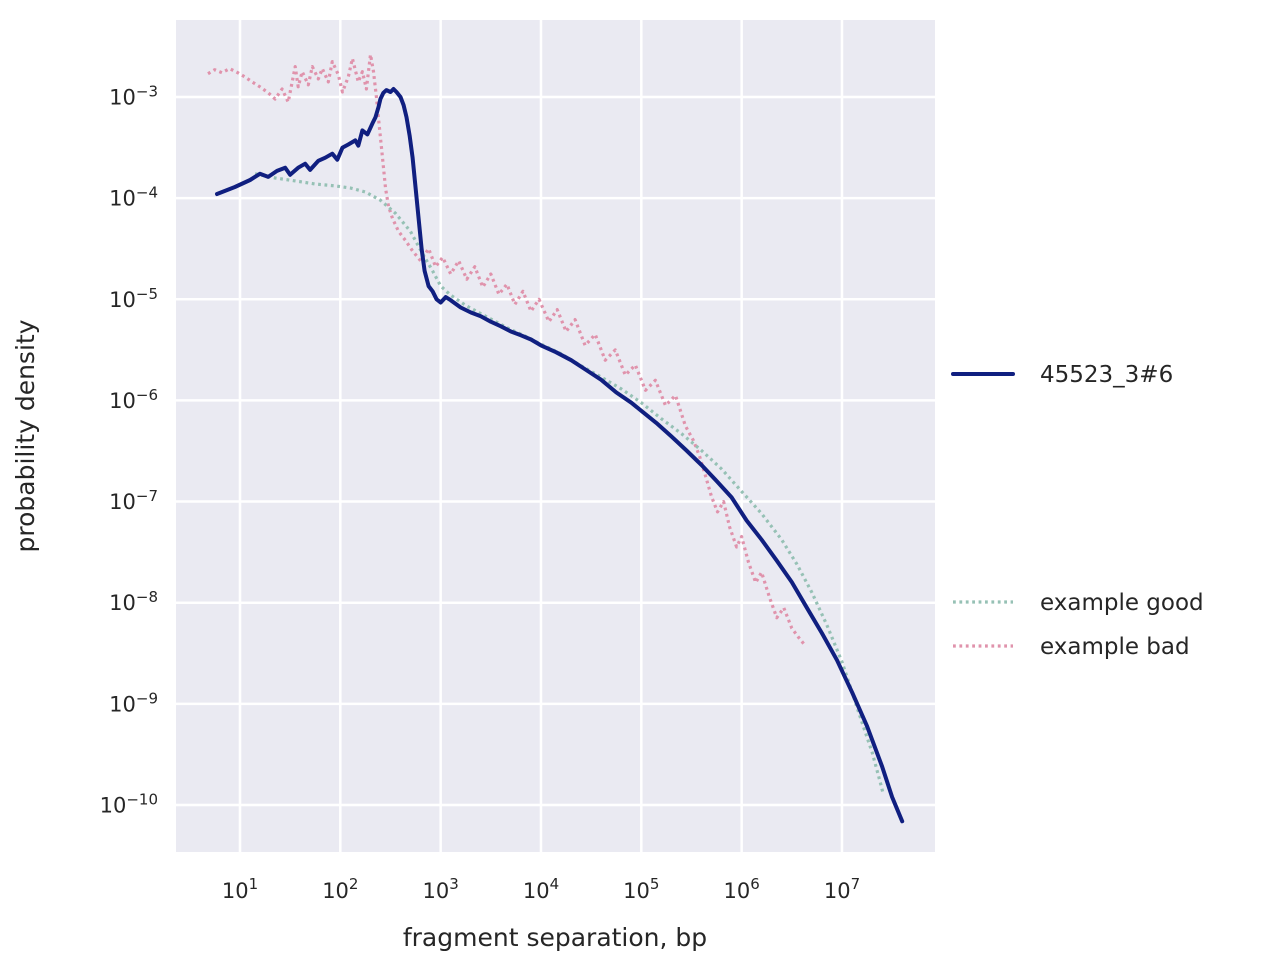 The height and width of the screenshot is (976, 1283). What do you see at coordinates (340, 889) in the screenshot?
I see `x-tick-label: 10²` at bounding box center [340, 889].